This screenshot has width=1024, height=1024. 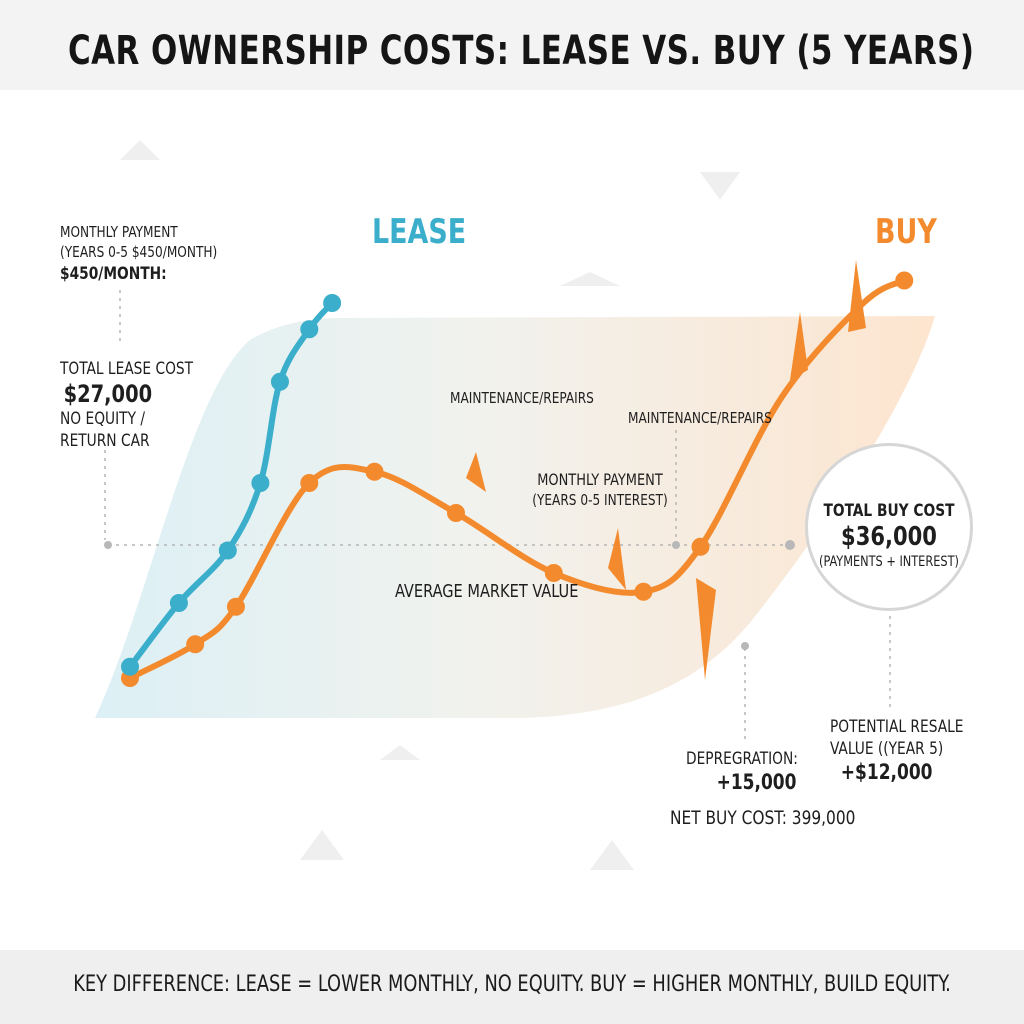 I want to click on title-band, so click(x=512, y=45).